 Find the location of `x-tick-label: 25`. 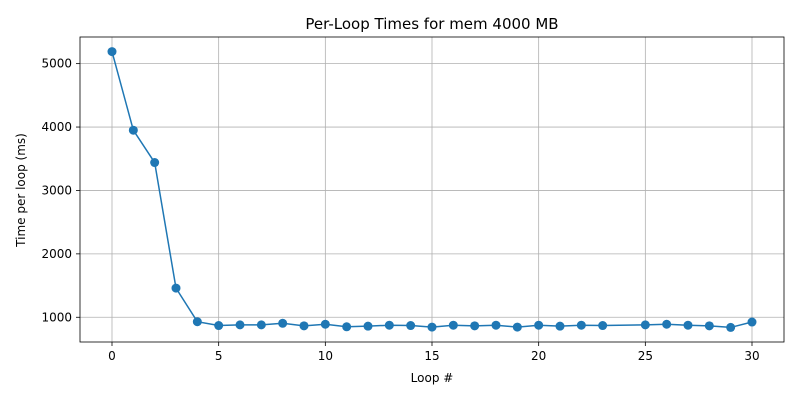

x-tick-label: 25 is located at coordinates (645, 356).